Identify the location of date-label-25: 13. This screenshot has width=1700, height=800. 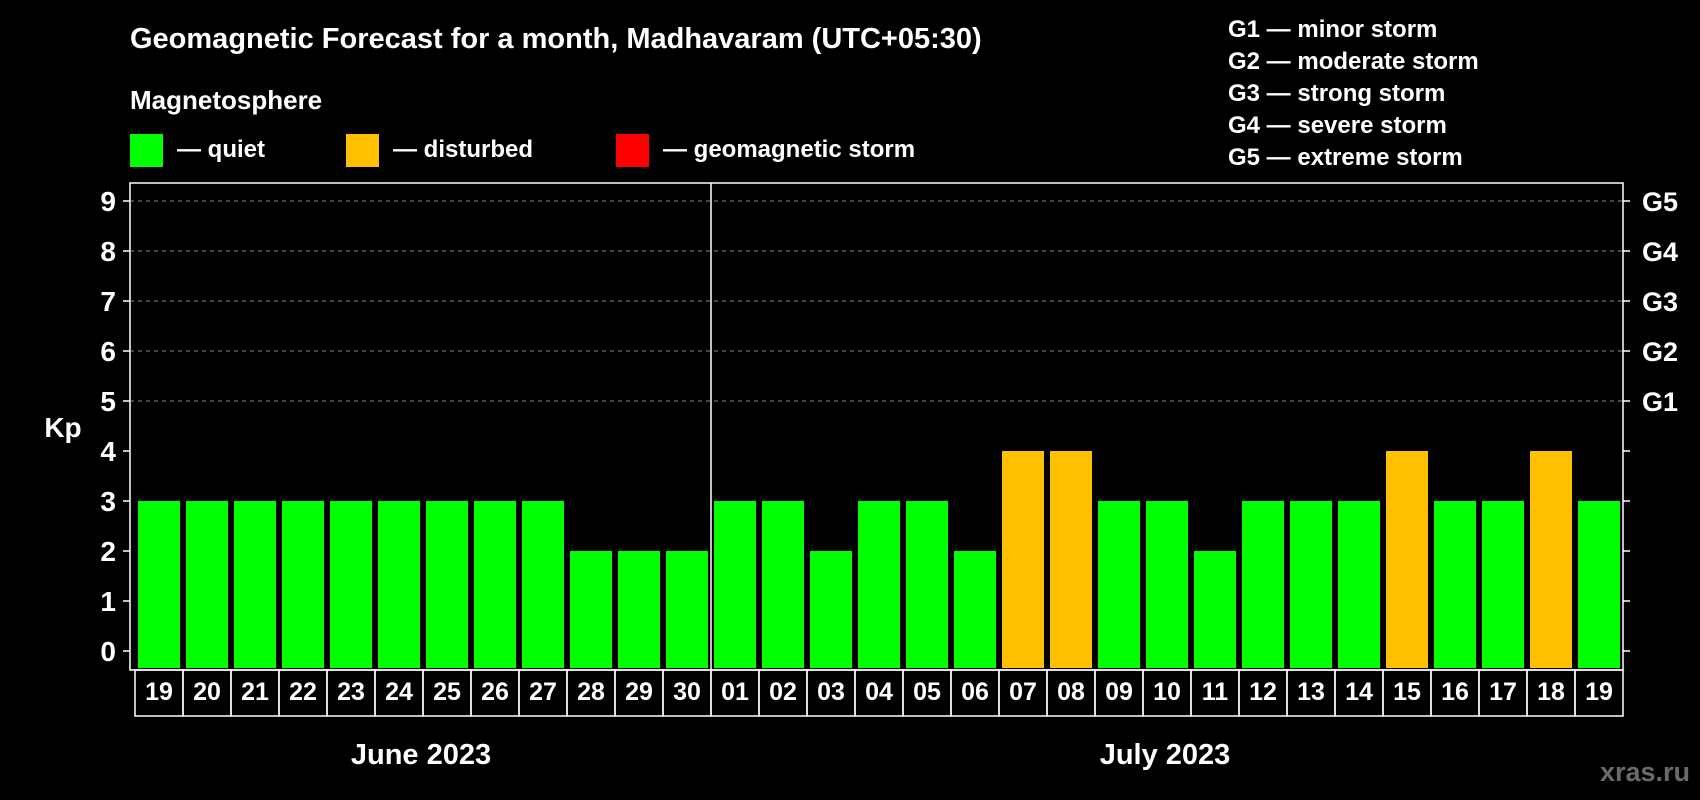
(1311, 692).